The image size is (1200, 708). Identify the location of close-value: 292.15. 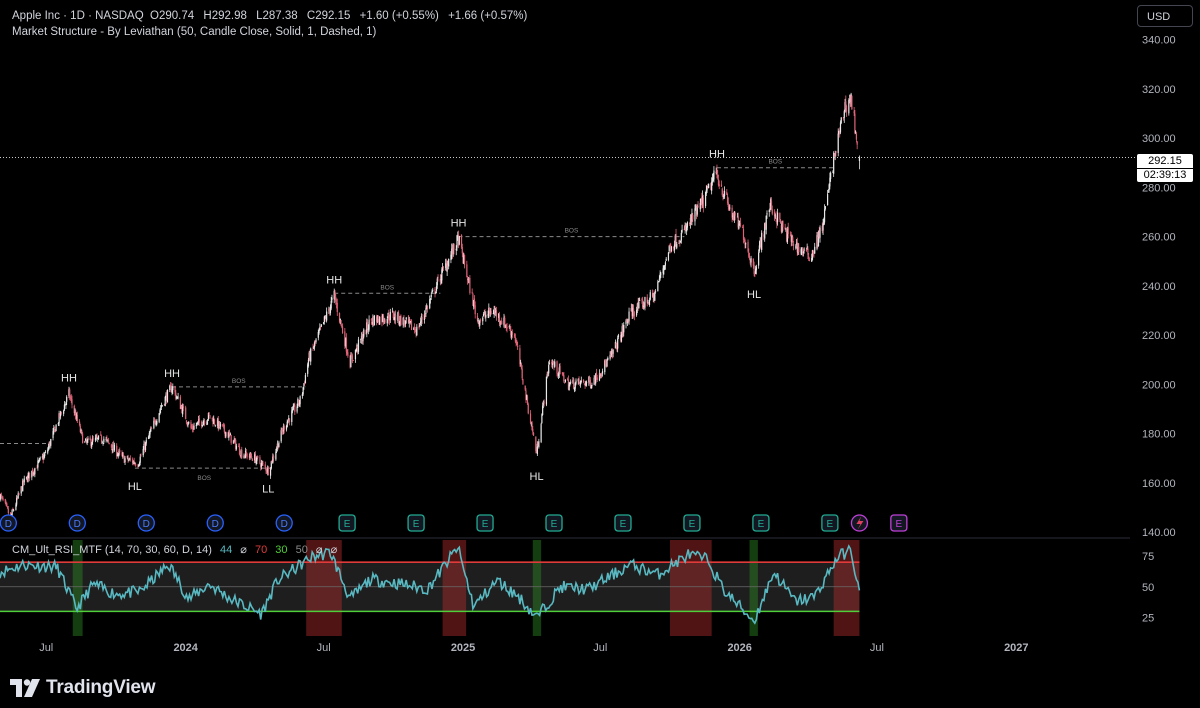
(333, 16).